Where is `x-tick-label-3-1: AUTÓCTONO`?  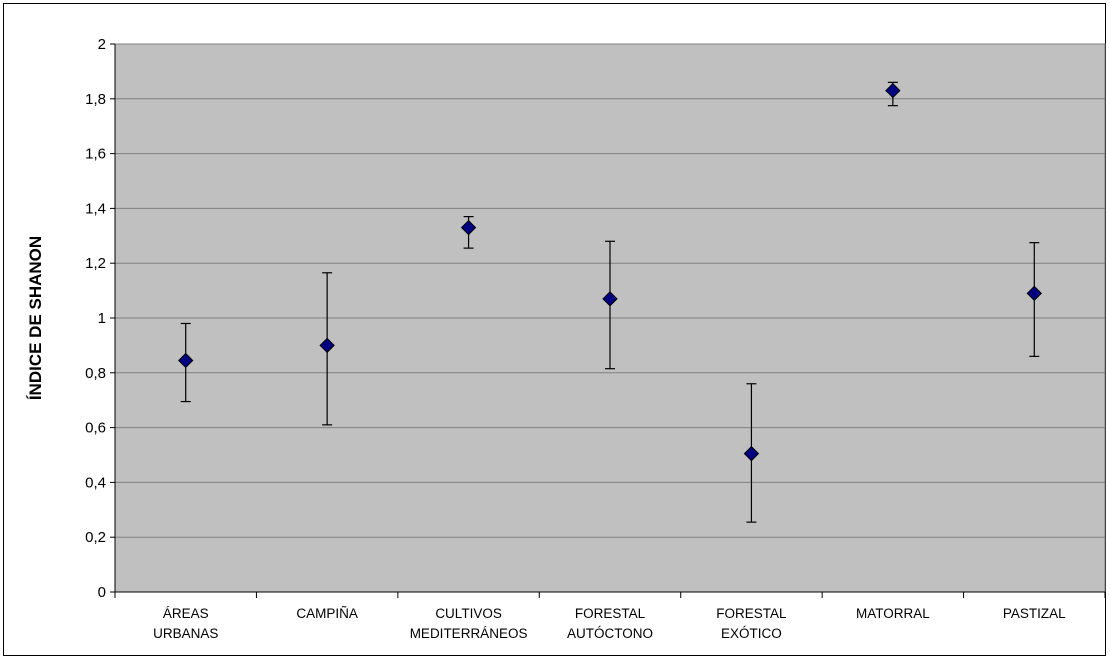 x-tick-label-3-1: AUTÓCTONO is located at coordinates (610, 633).